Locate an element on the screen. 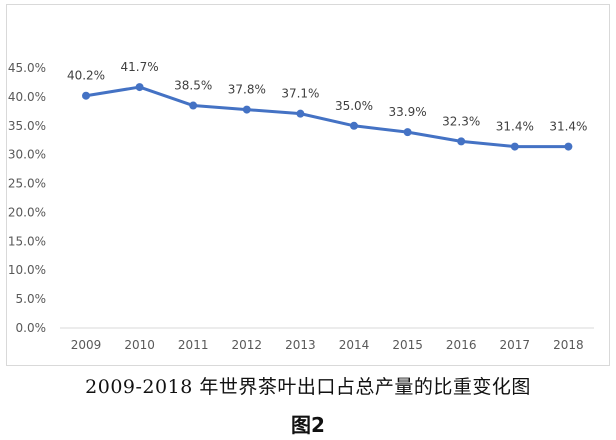  x-tick-label: 2015 is located at coordinates (407, 345).